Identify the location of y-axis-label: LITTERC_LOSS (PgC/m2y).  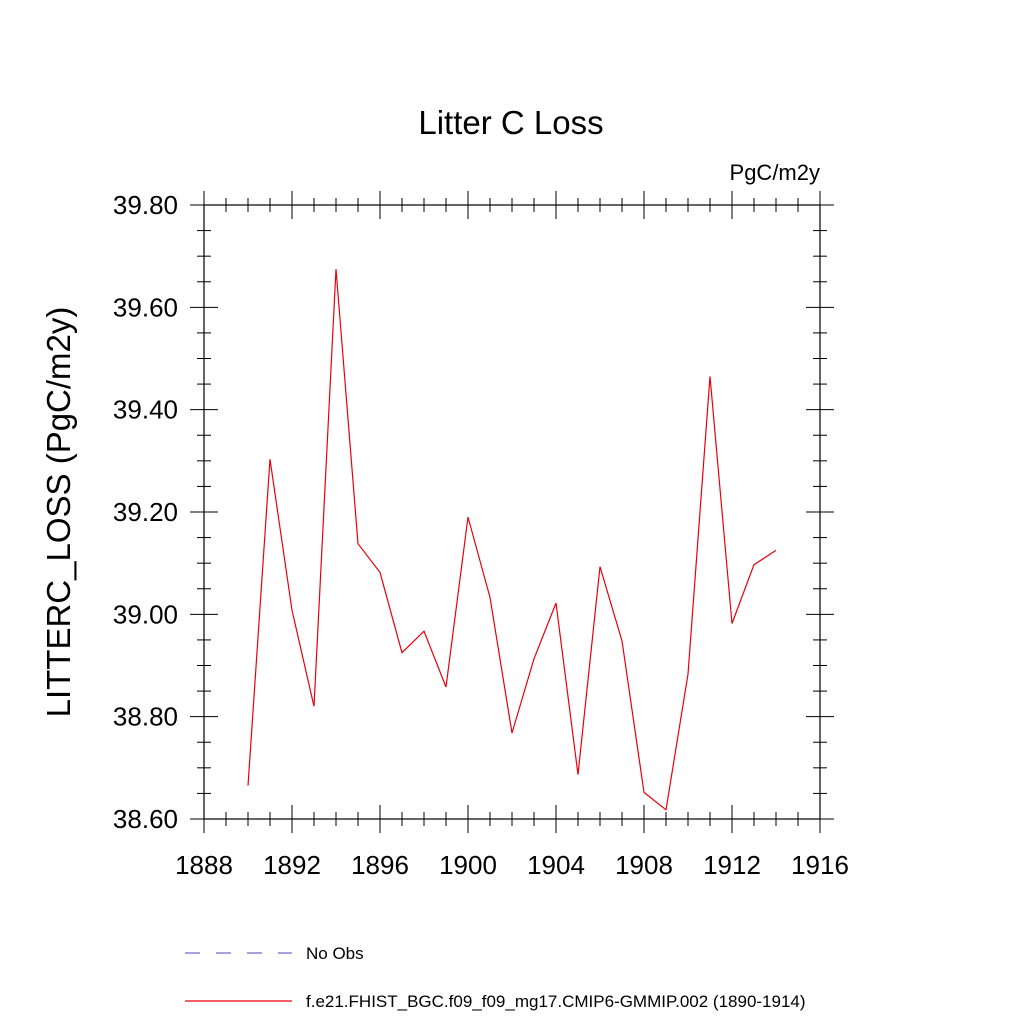
(58, 512).